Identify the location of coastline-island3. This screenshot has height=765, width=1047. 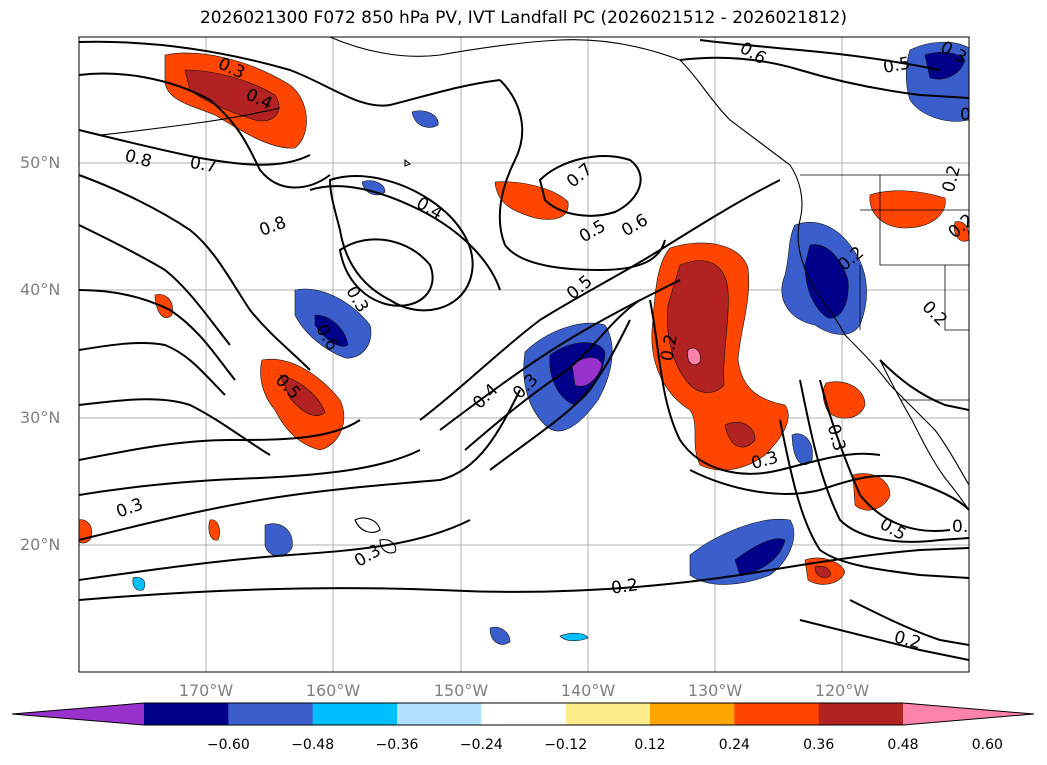
(408, 162).